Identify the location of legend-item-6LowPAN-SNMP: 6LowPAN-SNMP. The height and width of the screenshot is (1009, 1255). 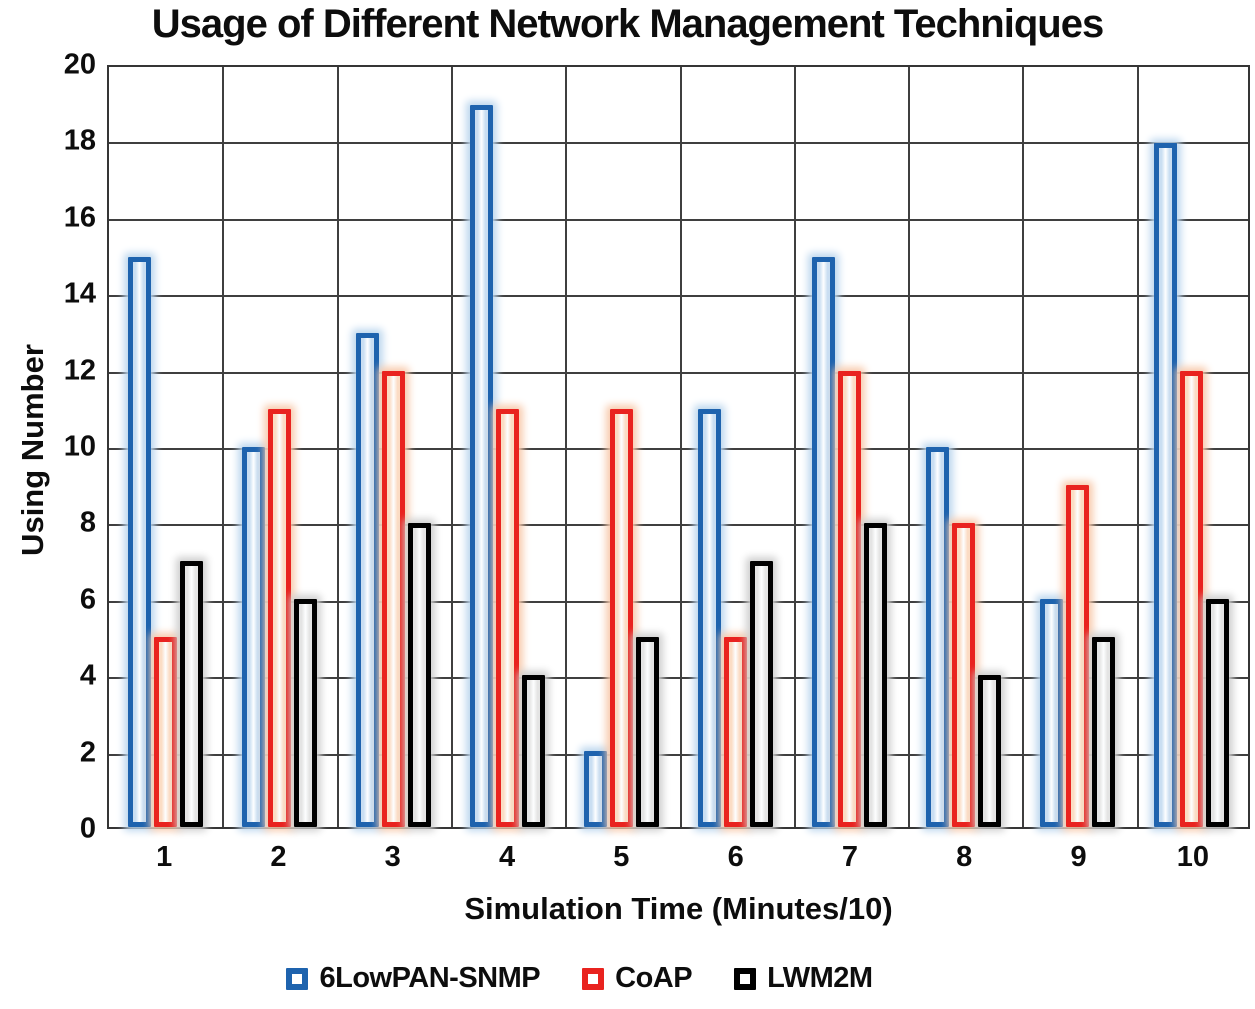
(413, 978).